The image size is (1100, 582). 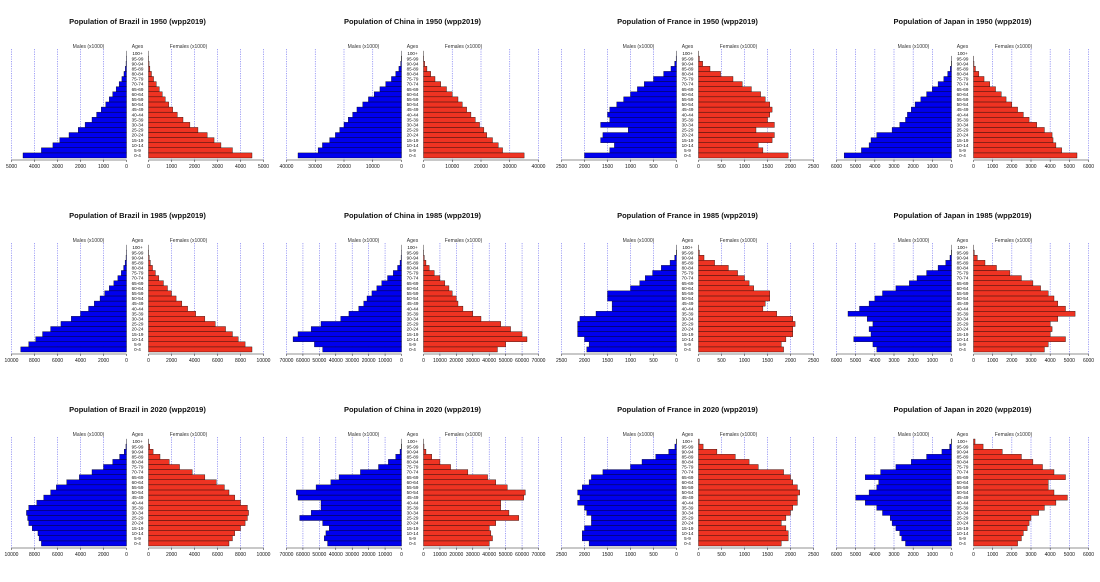 I want to click on tick-label: 60000, so click(x=303, y=555).